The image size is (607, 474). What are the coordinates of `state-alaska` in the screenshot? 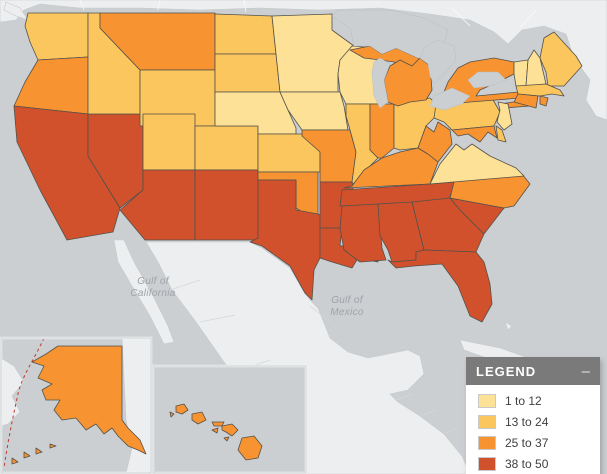 It's located at (89, 400).